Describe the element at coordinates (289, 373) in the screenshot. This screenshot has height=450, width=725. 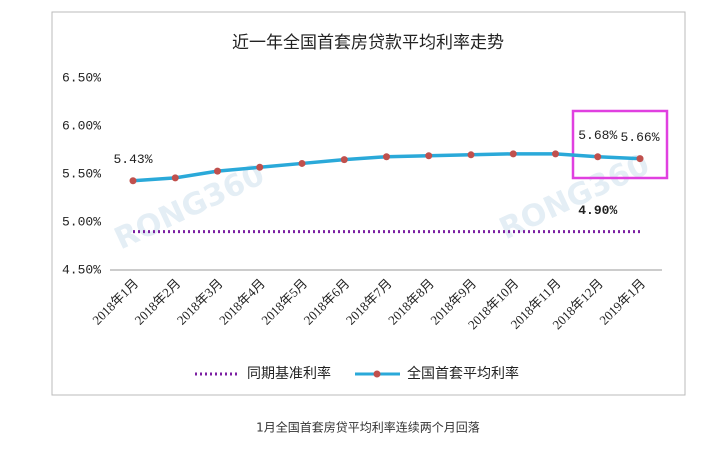
I see `legend-label: 同期基准利率` at that location.